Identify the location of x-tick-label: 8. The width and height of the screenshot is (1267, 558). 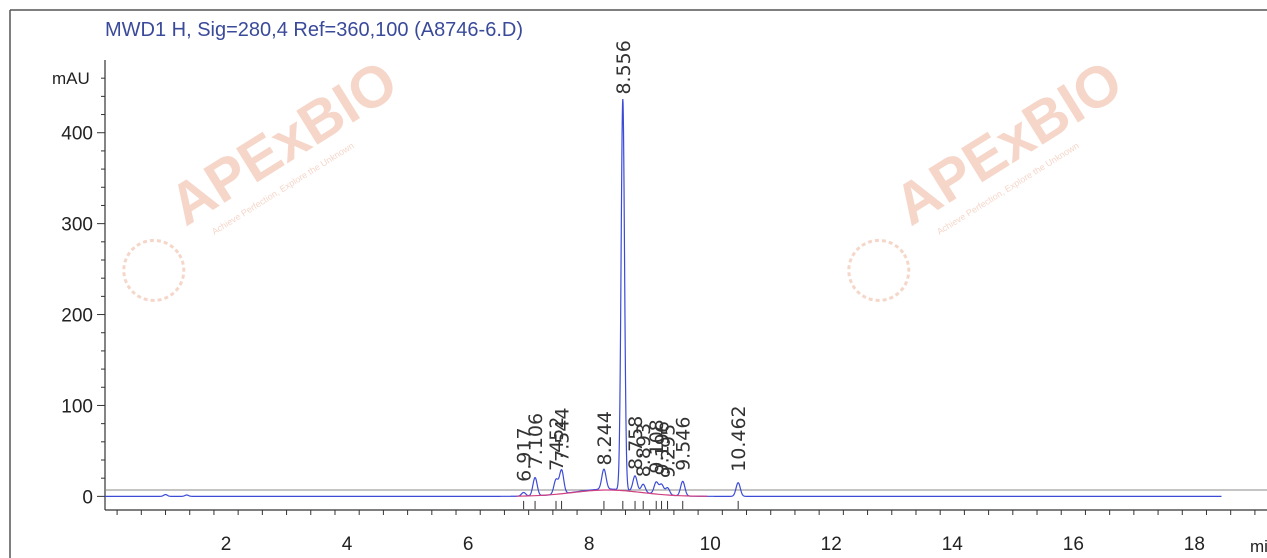
(589, 544).